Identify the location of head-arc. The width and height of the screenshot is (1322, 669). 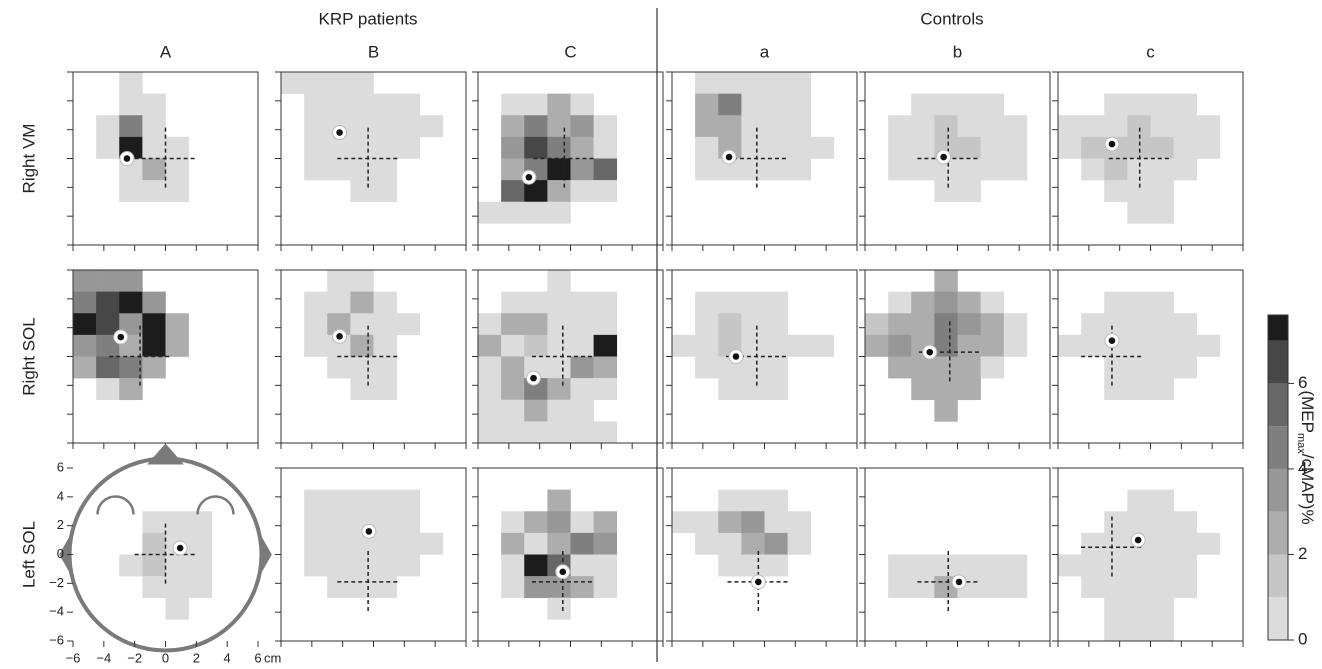
(115, 505).